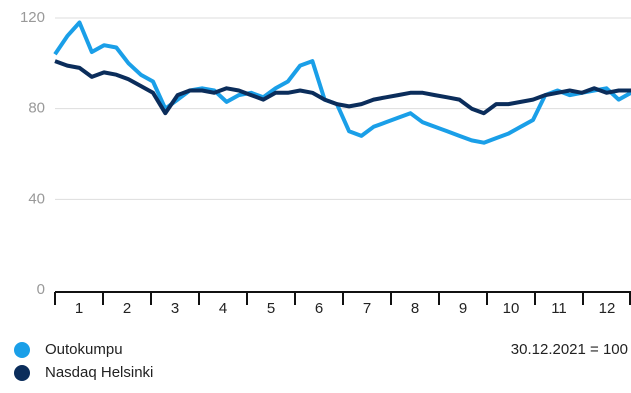 The image size is (631, 393). Describe the element at coordinates (84, 349) in the screenshot. I see `legend-label: Outokumpu` at that location.